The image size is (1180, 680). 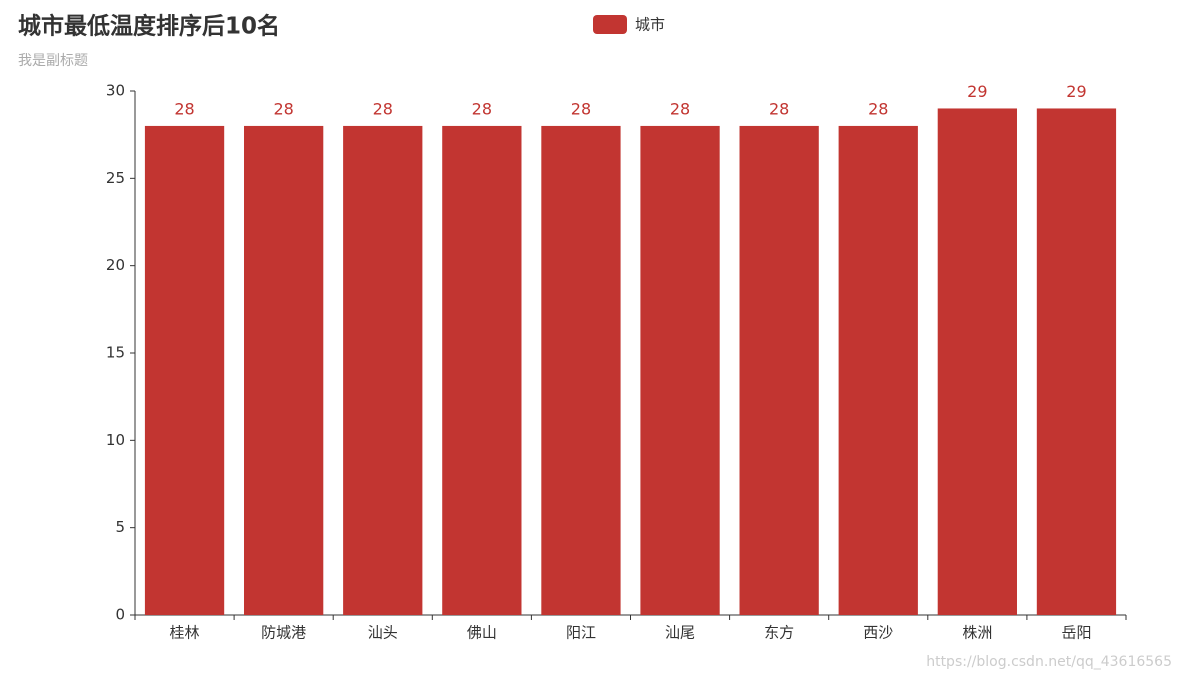 I want to click on x-tick-label: 防城港, so click(x=283, y=633).